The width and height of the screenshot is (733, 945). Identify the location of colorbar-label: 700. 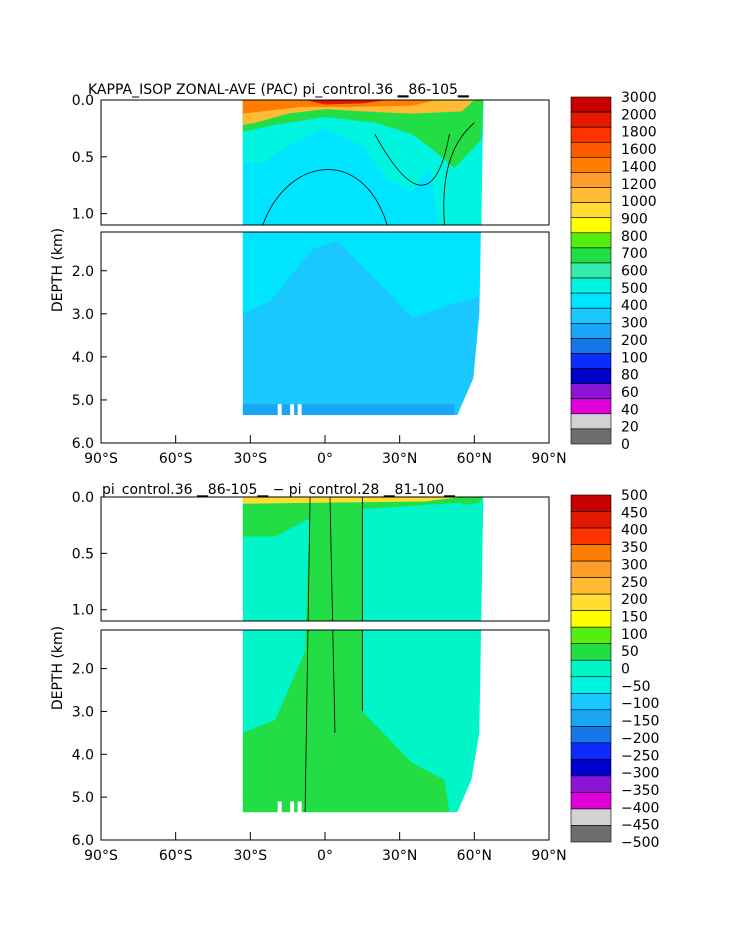
(634, 254).